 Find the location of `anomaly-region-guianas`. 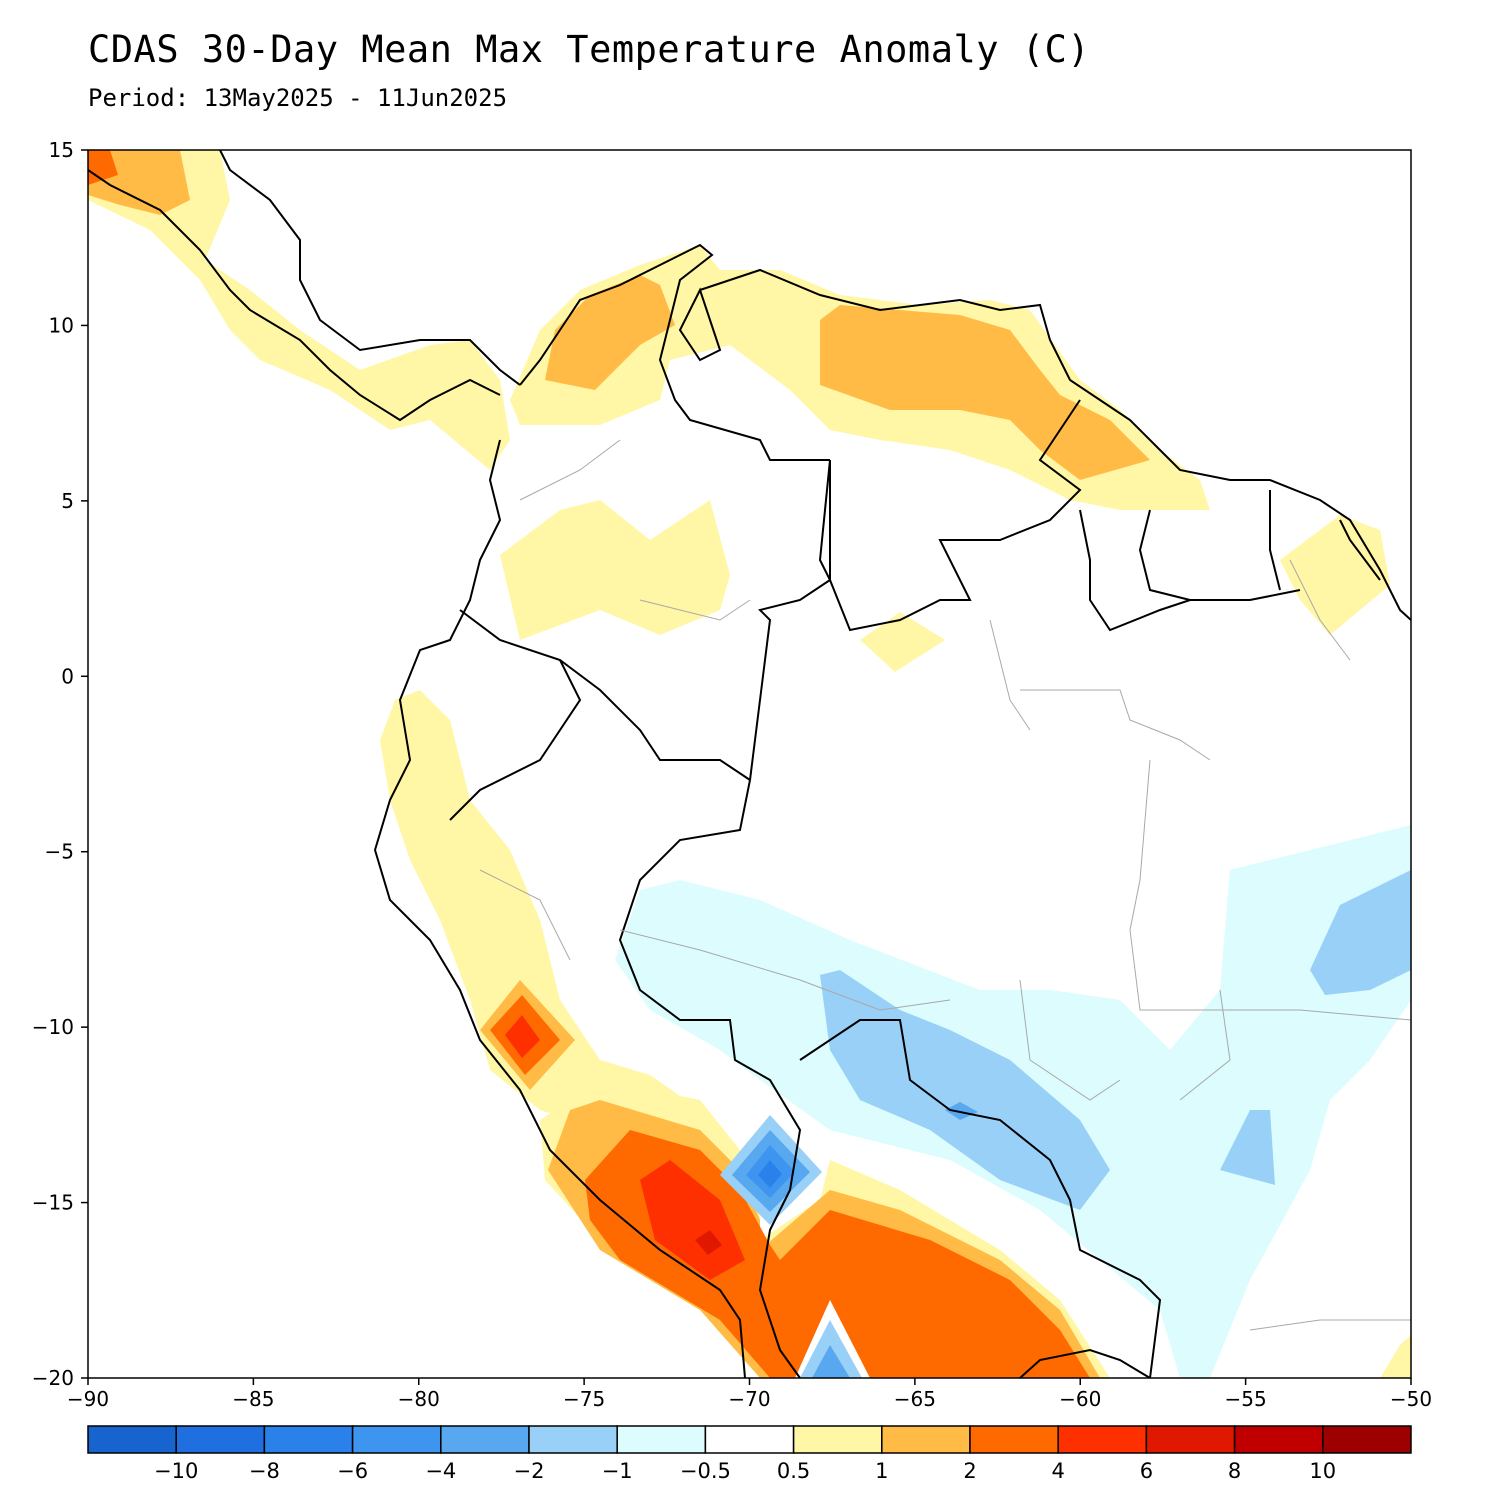

anomaly-region-guianas is located at coordinates (1335, 575).